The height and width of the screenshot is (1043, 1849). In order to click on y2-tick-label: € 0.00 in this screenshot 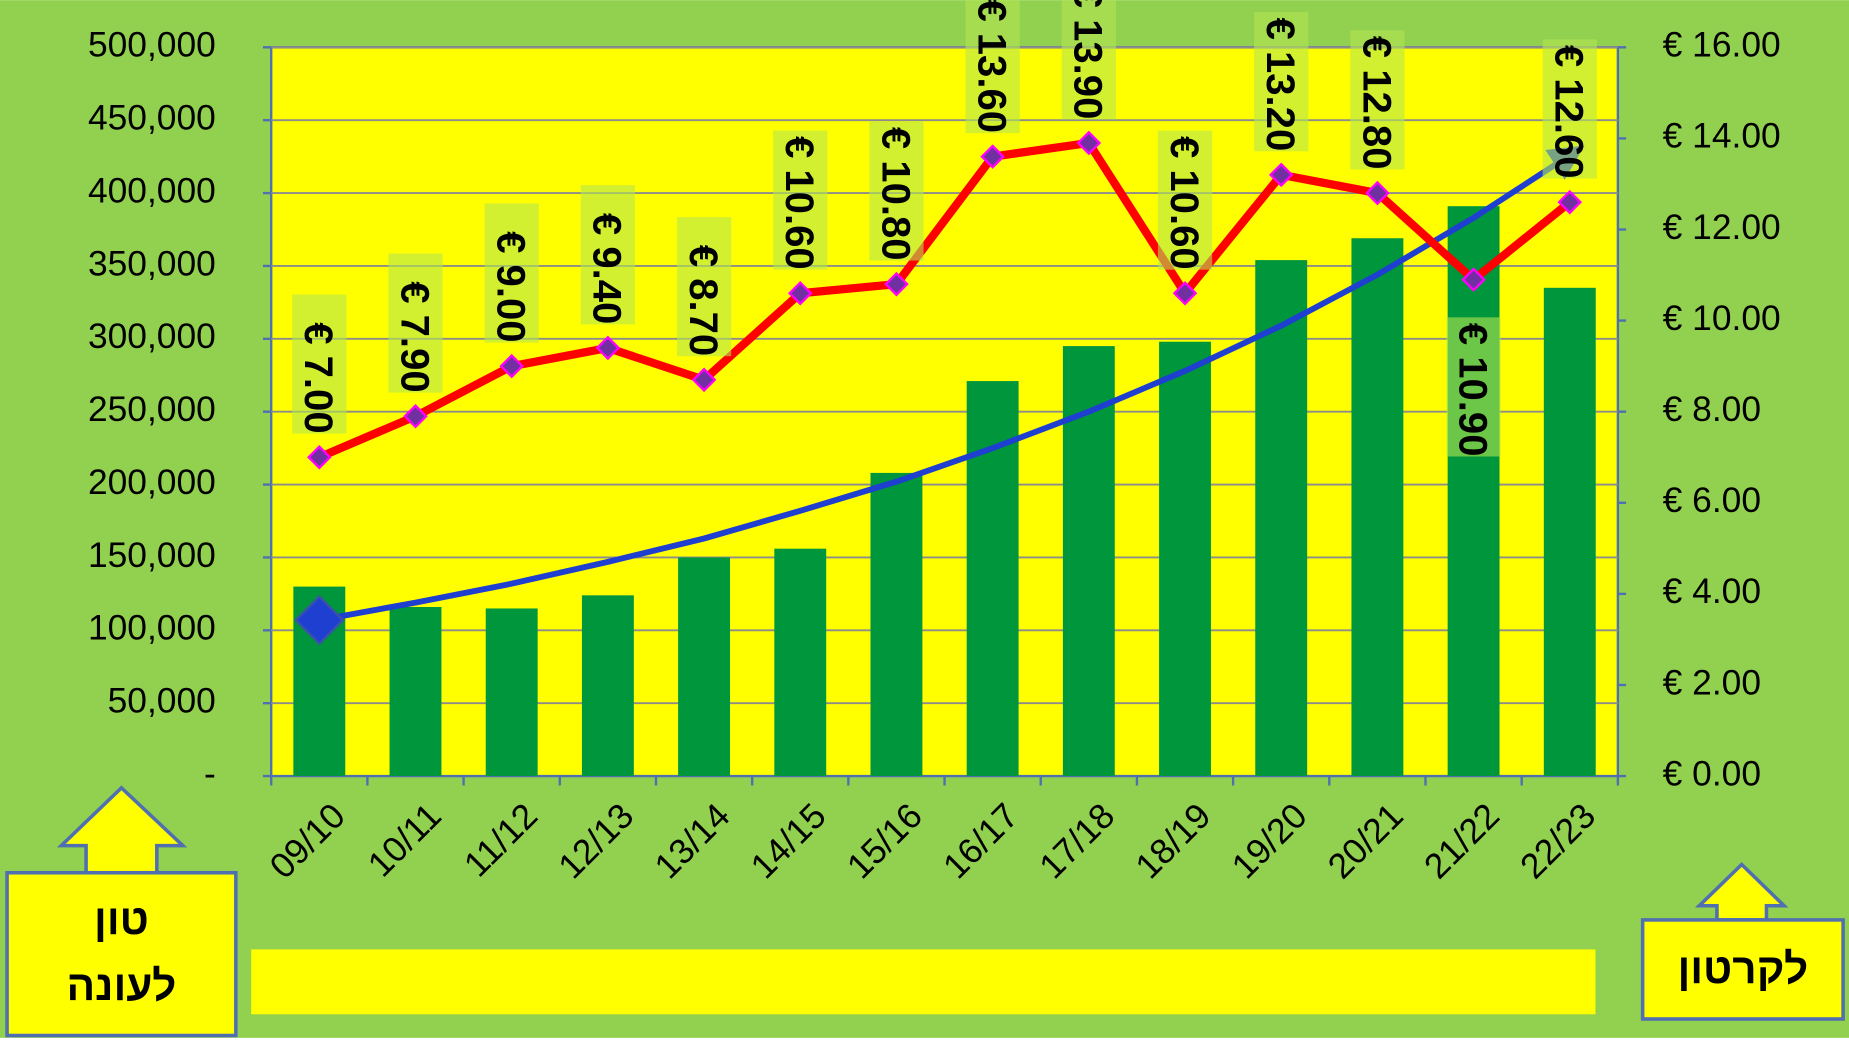, I will do `click(1712, 773)`.